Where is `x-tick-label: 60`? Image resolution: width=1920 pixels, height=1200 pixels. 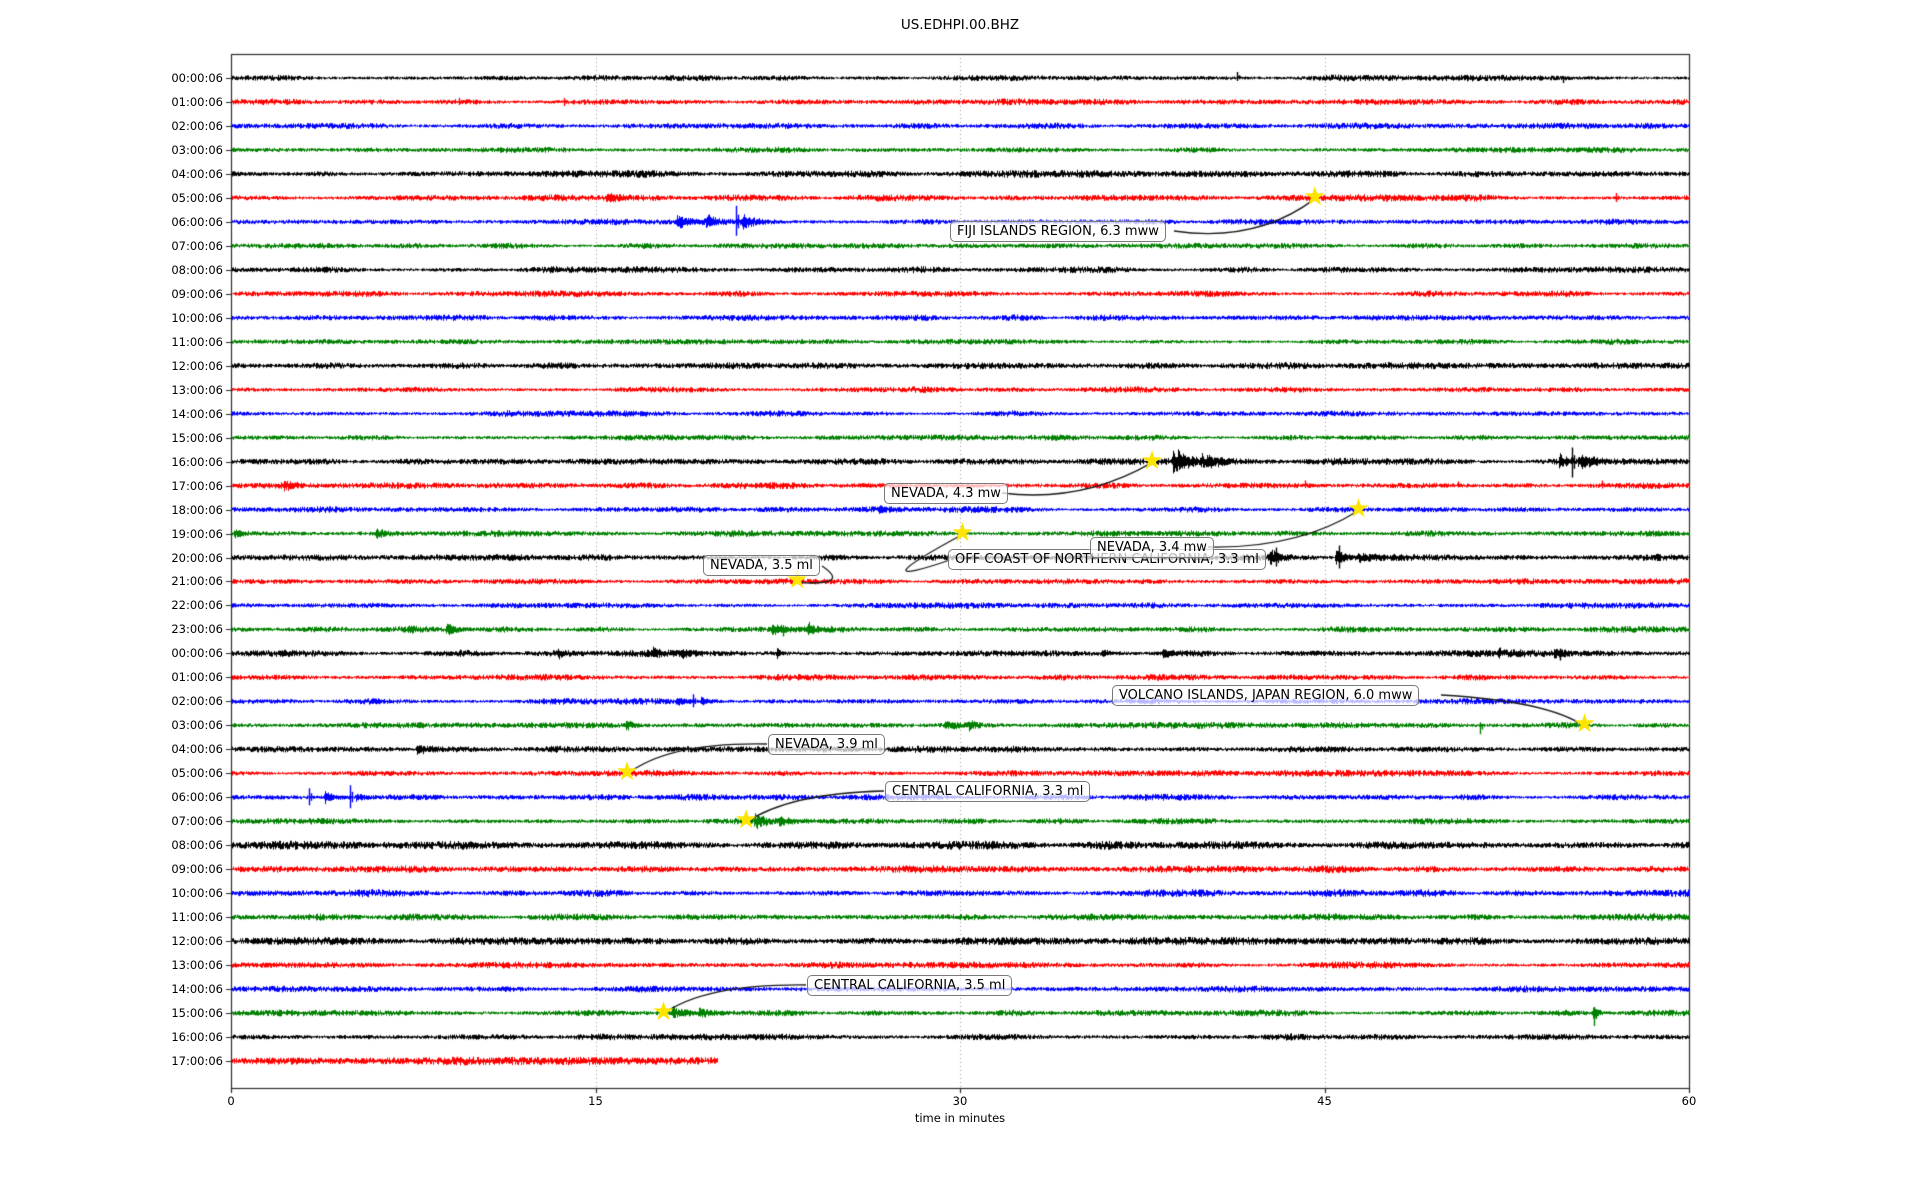
x-tick-label: 60 is located at coordinates (1689, 1101).